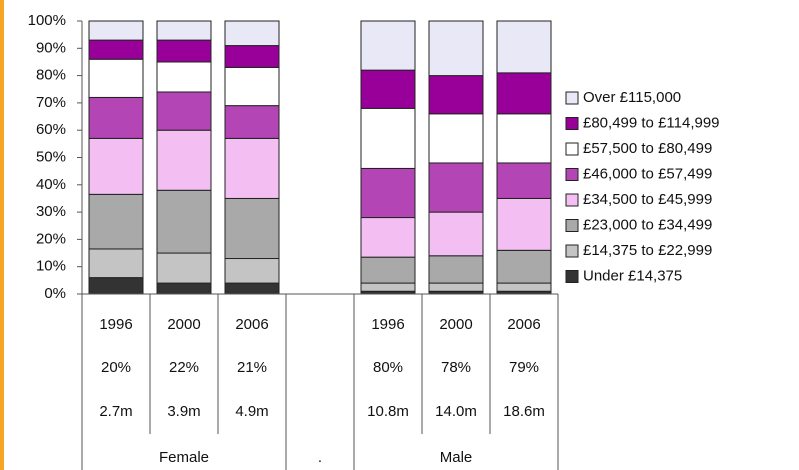 The image size is (799, 470). What do you see at coordinates (647, 199) in the screenshot?
I see `legend-label: £34,500 to £45,999` at bounding box center [647, 199].